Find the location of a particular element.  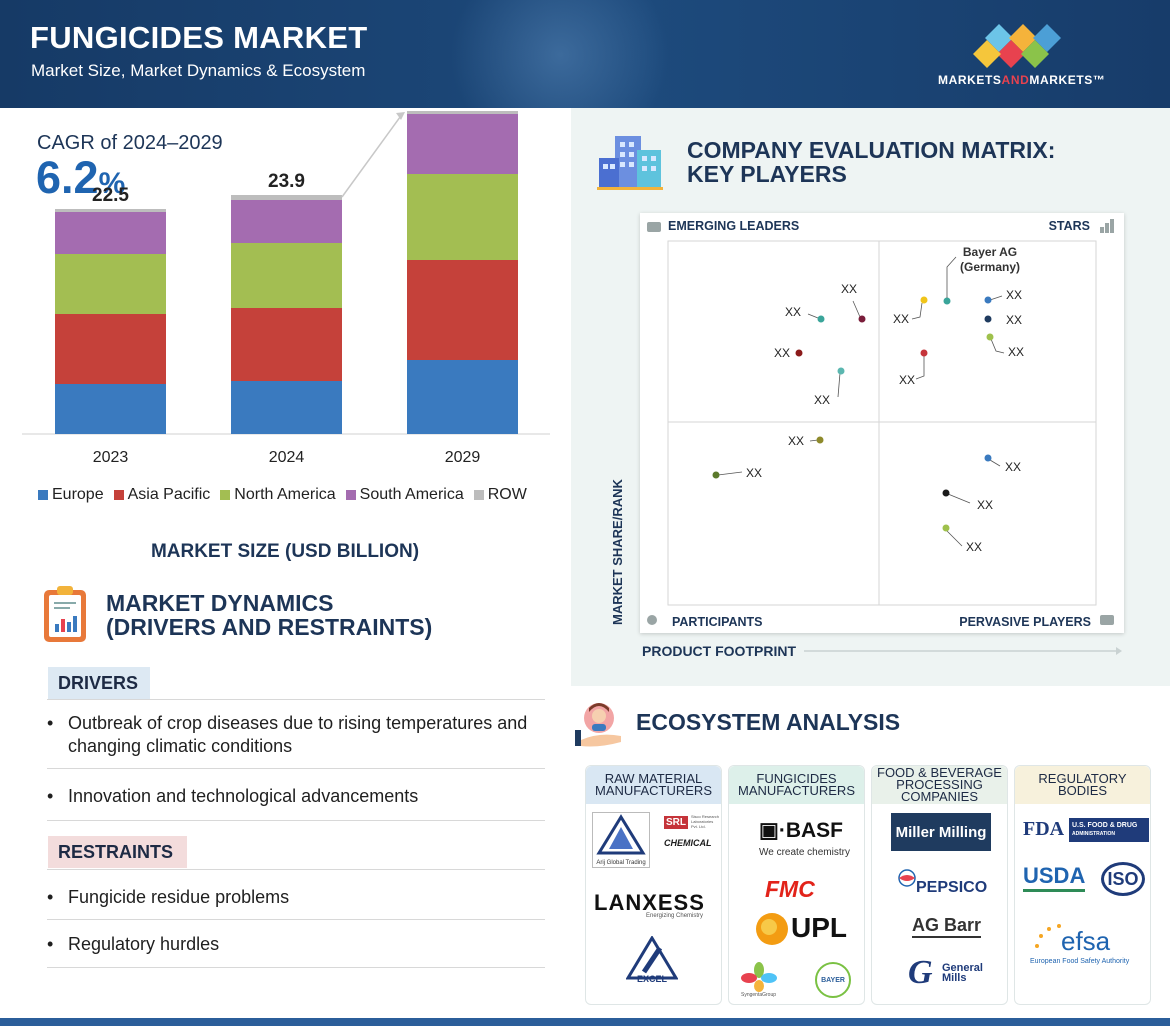

basf-tag: We create chemistry is located at coordinates (804, 852).